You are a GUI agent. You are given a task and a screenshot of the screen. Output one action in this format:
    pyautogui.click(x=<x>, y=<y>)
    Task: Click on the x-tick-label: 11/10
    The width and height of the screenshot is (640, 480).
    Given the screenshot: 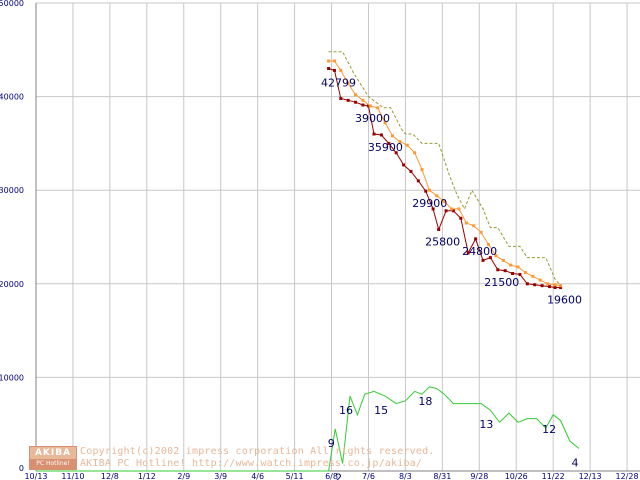 What is the action you would take?
    pyautogui.click(x=72, y=476)
    